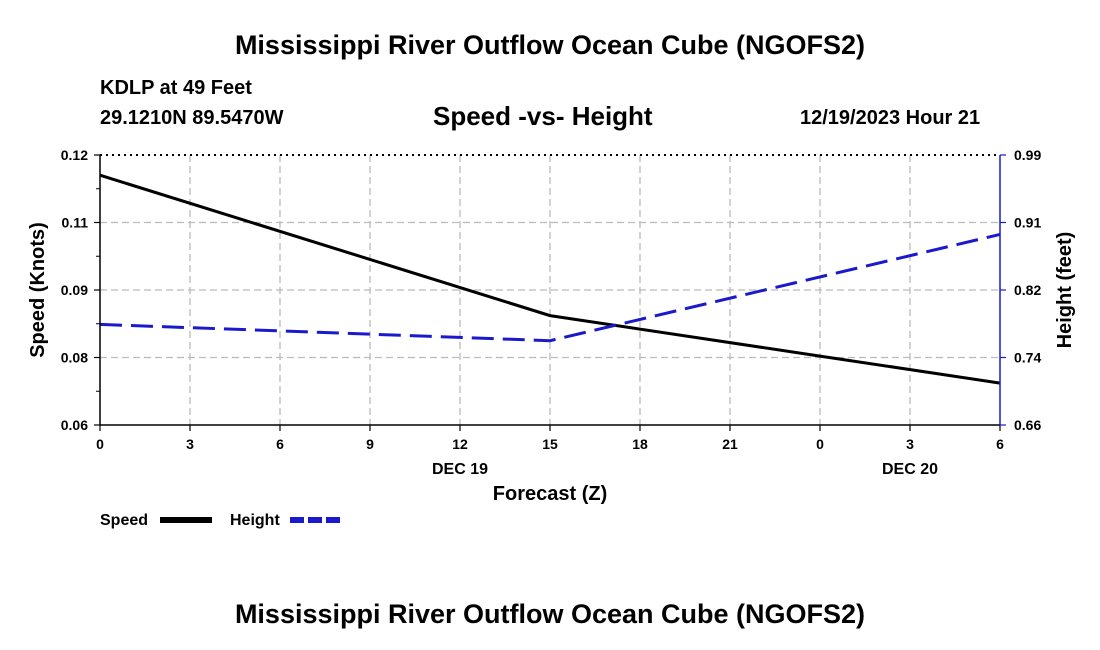 This screenshot has width=1100, height=650. I want to click on x-tick-label: 12, so click(460, 444).